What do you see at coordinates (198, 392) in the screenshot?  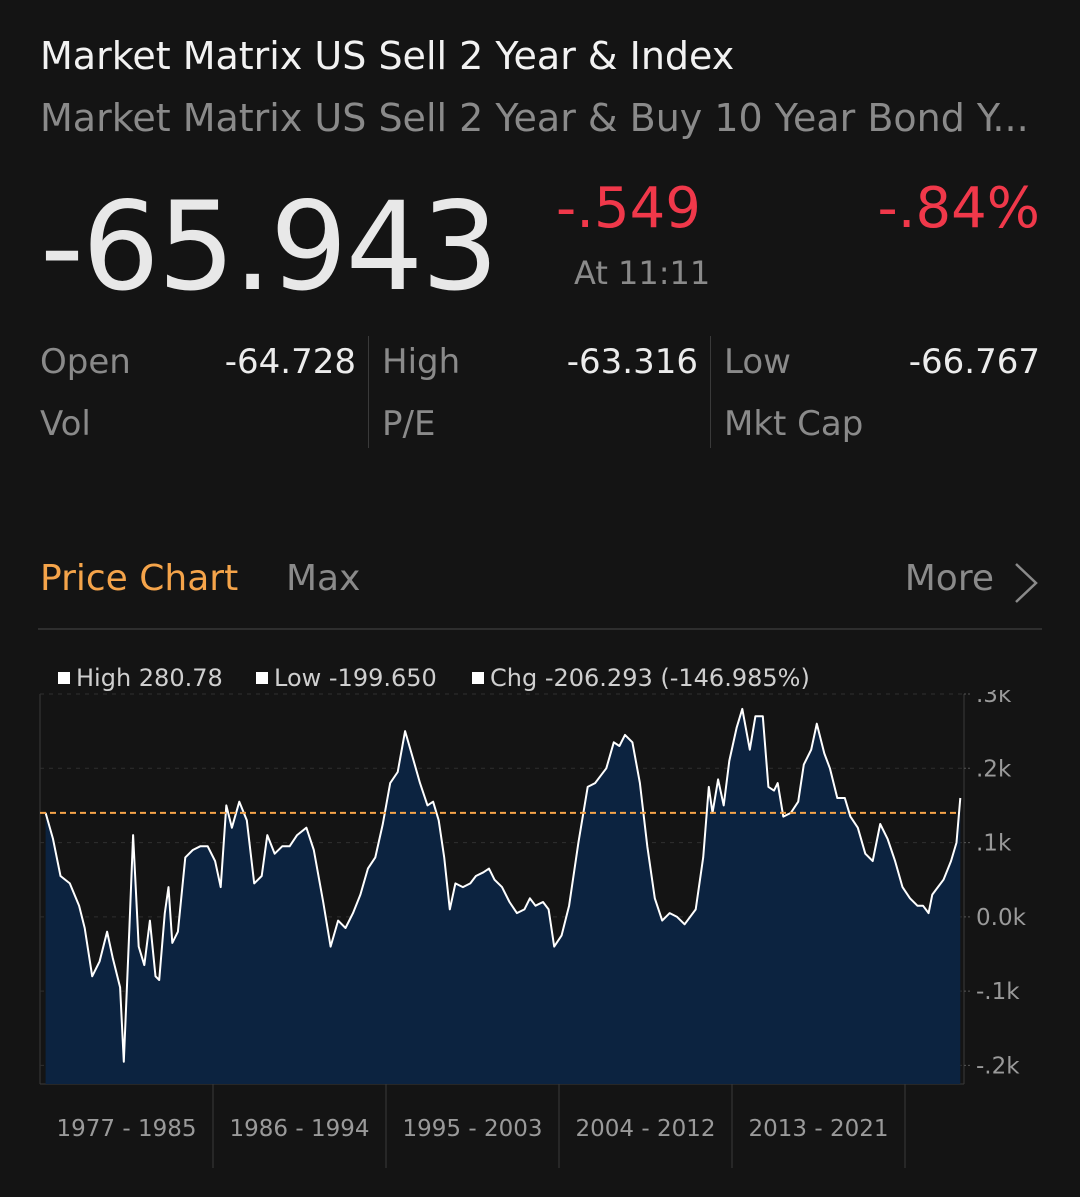 I see `stats-column-open: Open -64.728 Vol` at bounding box center [198, 392].